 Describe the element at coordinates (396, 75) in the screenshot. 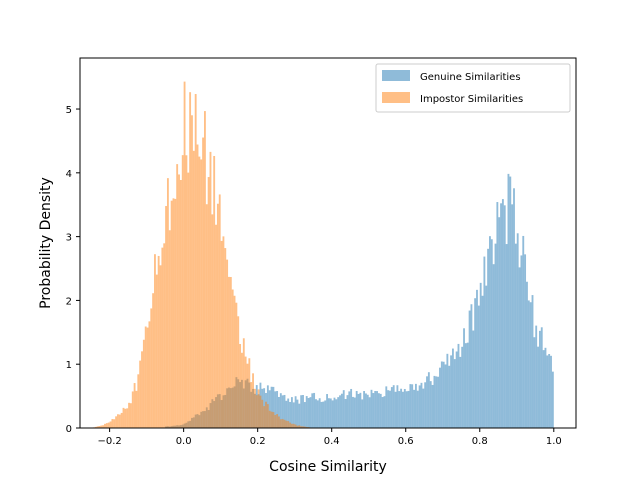

I see `legend-swatch-genuine` at that location.